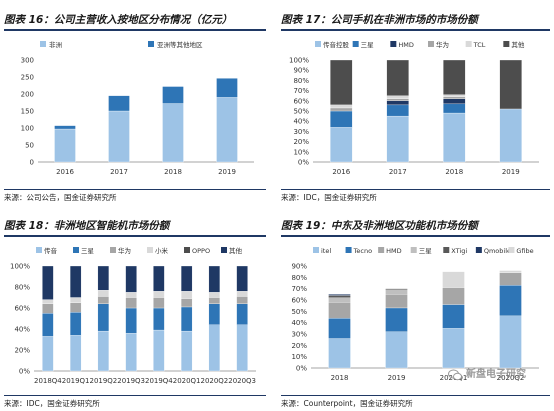 The image size is (554, 411). I want to click on legend-label: 传音控股, so click(336, 44).